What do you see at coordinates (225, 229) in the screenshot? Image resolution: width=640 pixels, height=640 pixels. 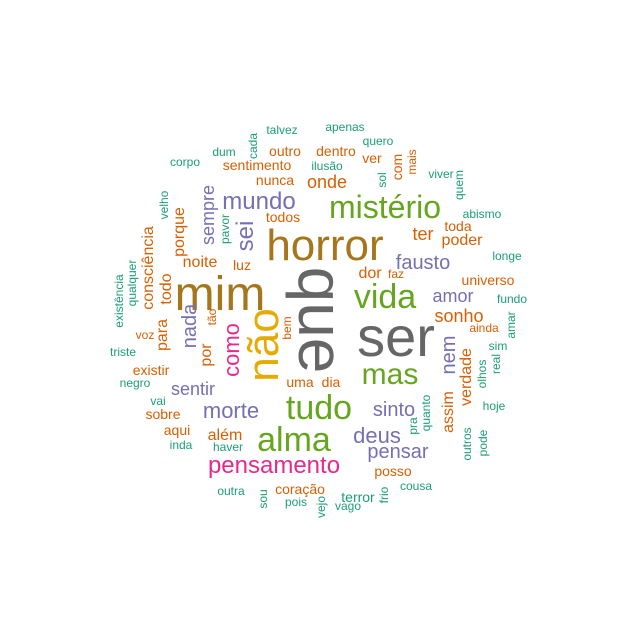 I see `word-pavor: pavor` at bounding box center [225, 229].